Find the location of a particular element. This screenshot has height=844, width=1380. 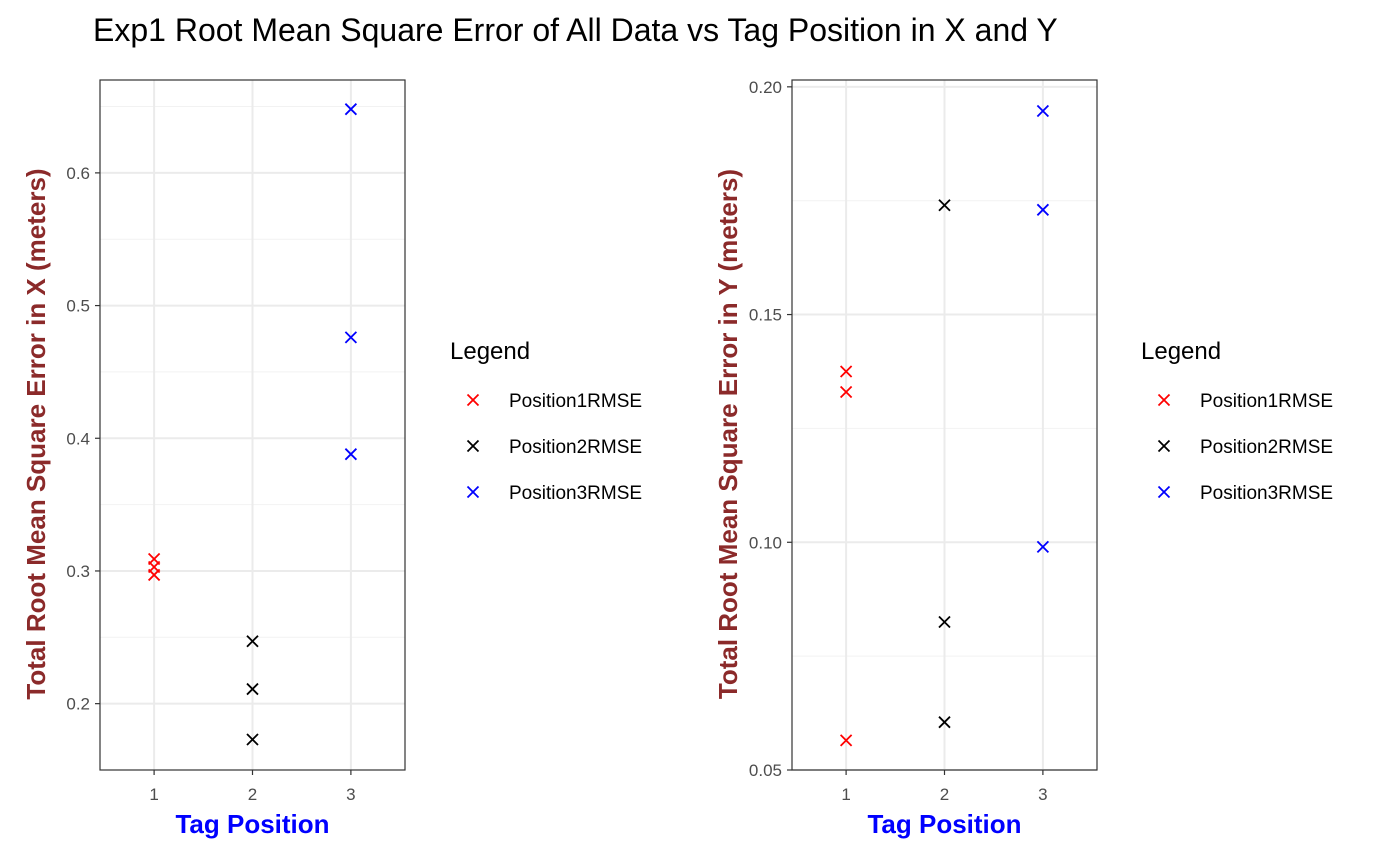

y-tick-label: 0.05 is located at coordinates (765, 770).